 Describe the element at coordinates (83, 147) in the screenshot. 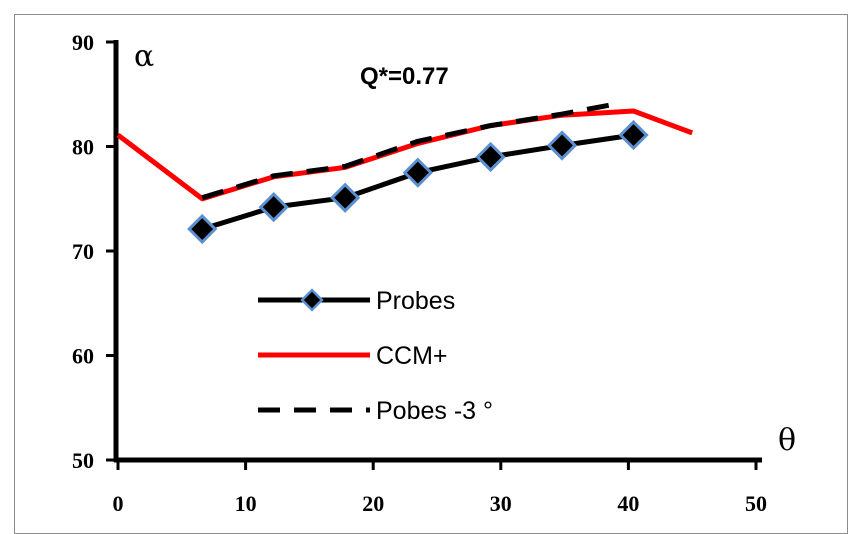

I see `y-tick-label-80: 80` at that location.